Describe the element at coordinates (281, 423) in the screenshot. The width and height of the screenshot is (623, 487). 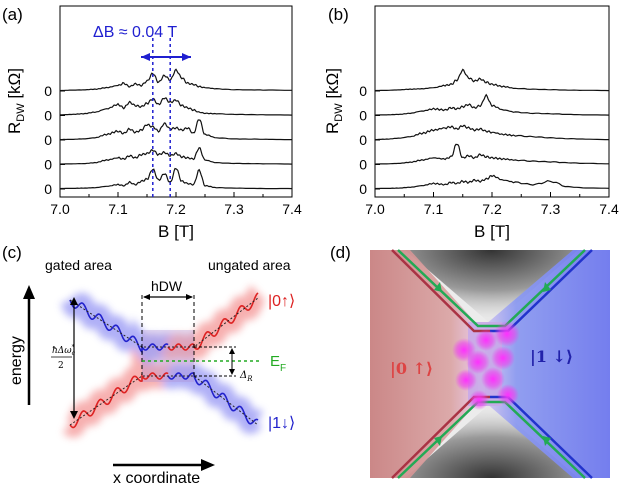
I see `state-down-label: |1↓⟩` at that location.